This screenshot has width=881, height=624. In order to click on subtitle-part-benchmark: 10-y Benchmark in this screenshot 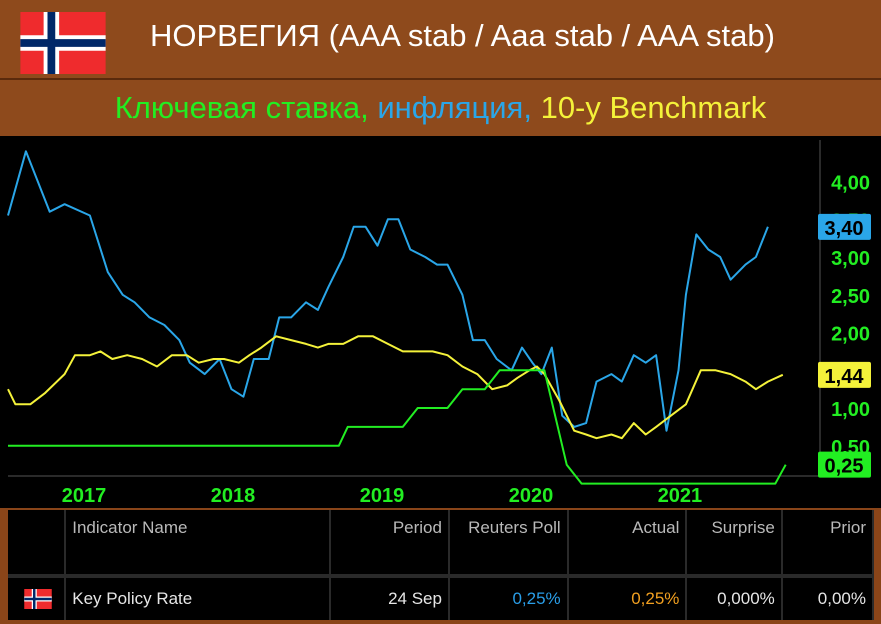, I will do `click(653, 107)`.